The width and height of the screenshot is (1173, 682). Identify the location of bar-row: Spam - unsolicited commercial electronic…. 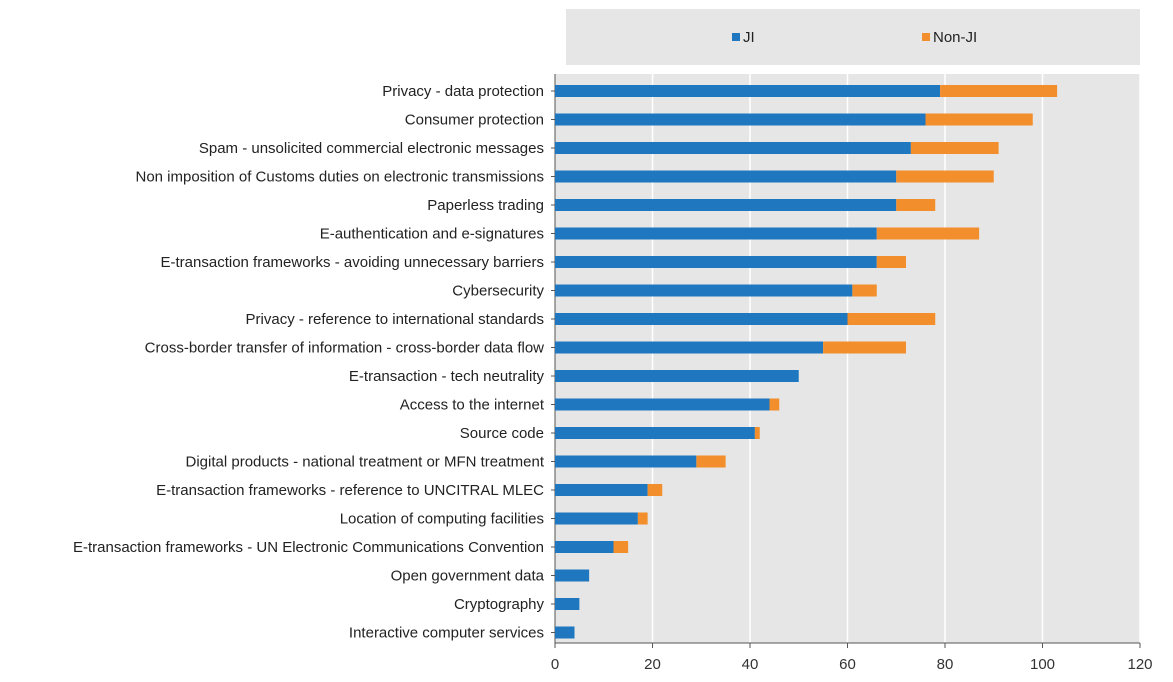
(599, 148).